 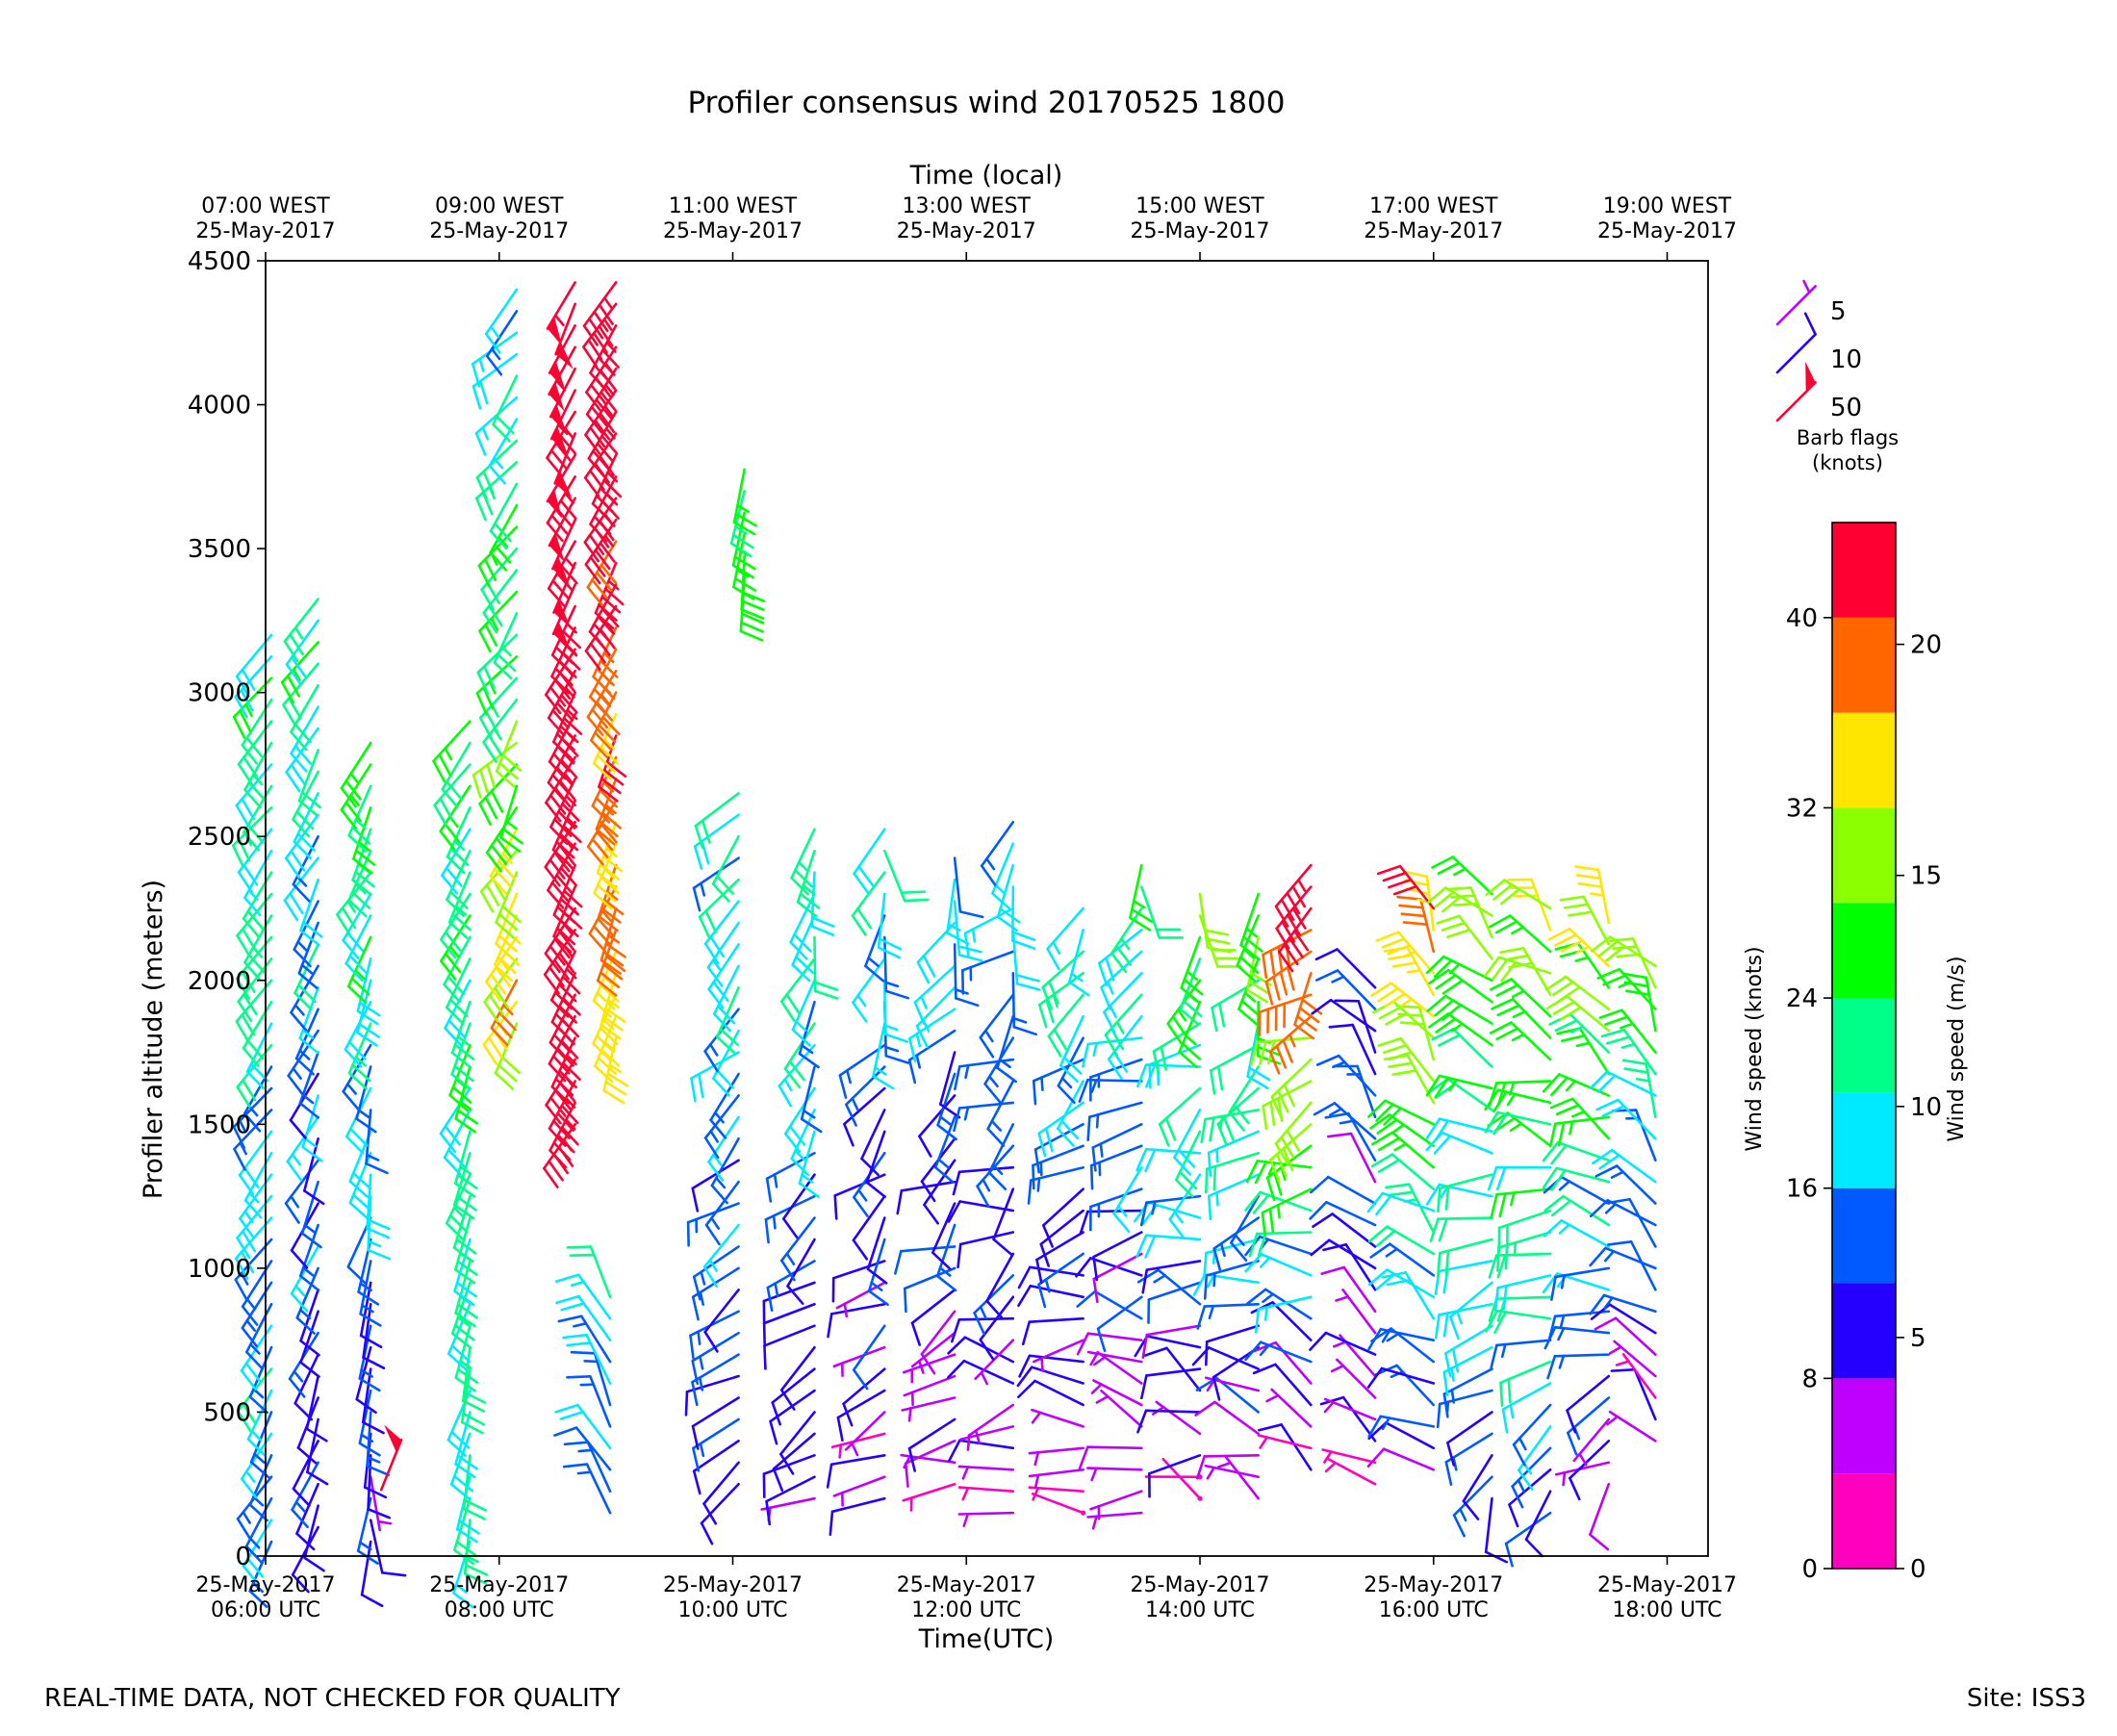 I want to click on top-tick-time-label: 15:00 WEST, so click(x=1199, y=206).